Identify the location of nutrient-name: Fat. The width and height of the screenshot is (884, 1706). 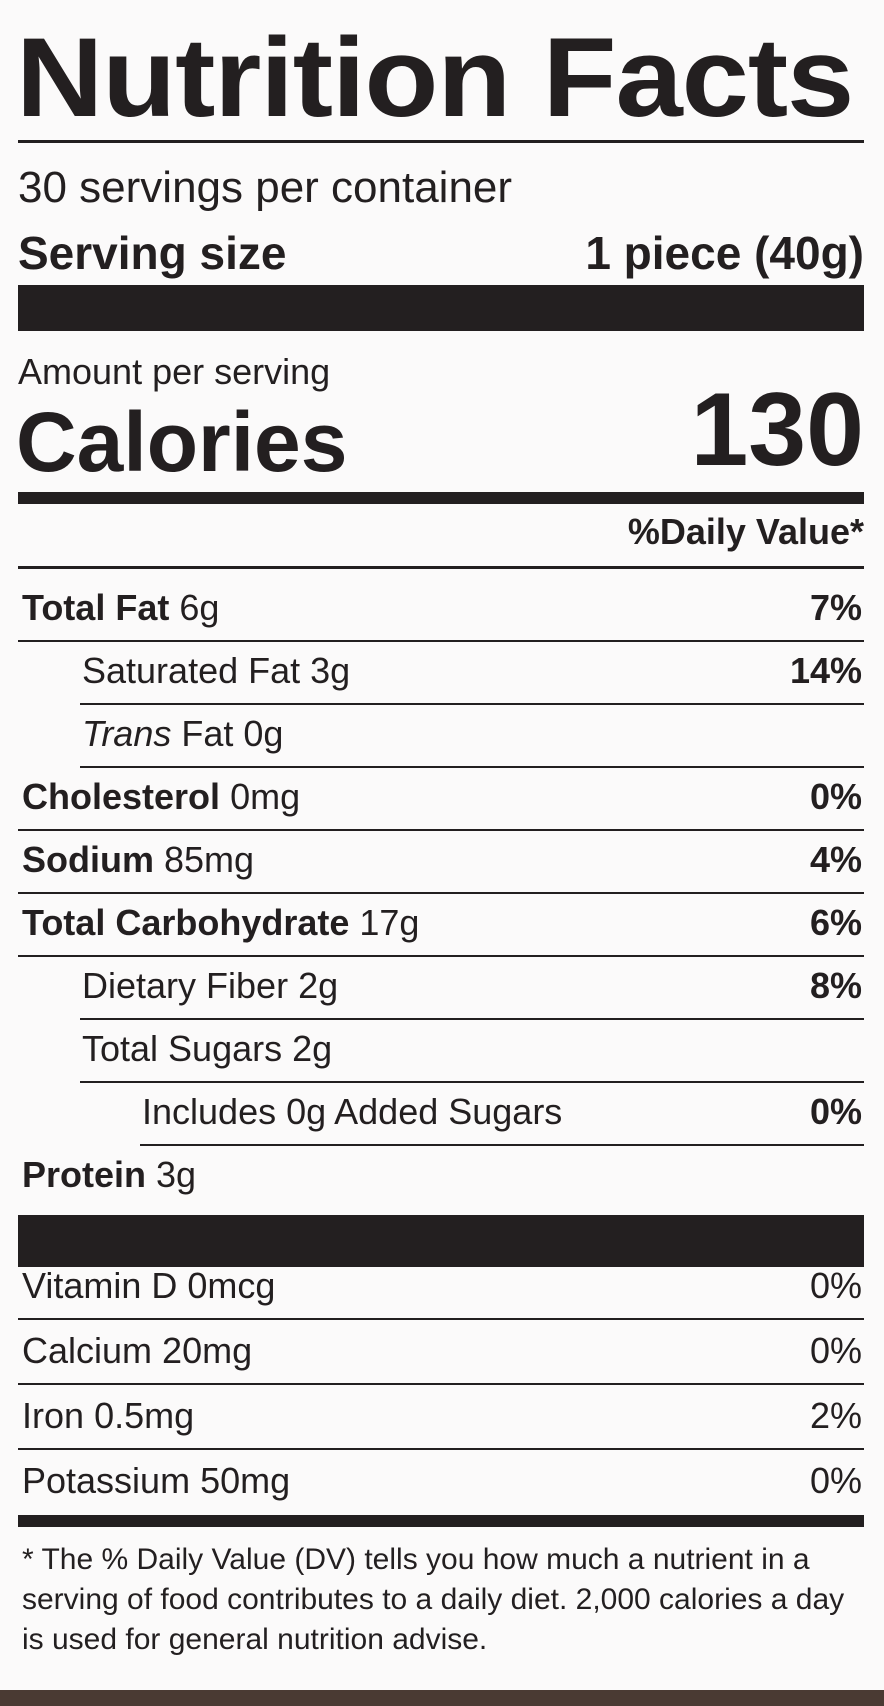
(207, 733).